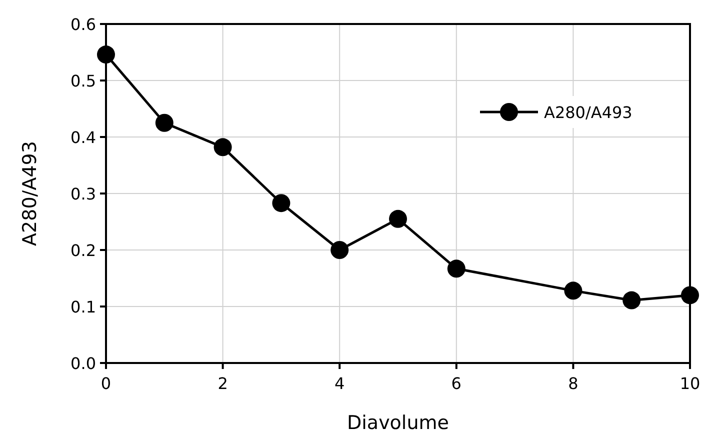 The image size is (704, 439). I want to click on x-tick-label: 8, so click(573, 383).